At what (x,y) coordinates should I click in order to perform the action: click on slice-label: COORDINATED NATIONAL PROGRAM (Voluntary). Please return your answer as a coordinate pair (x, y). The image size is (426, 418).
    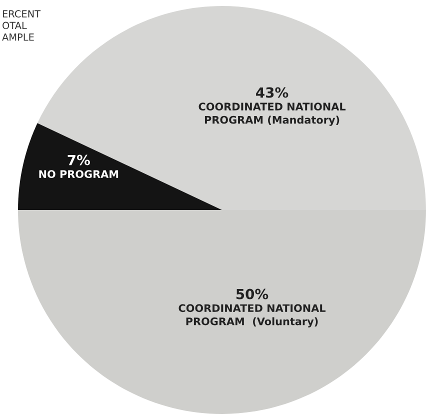
    Looking at the image, I should click on (252, 316).